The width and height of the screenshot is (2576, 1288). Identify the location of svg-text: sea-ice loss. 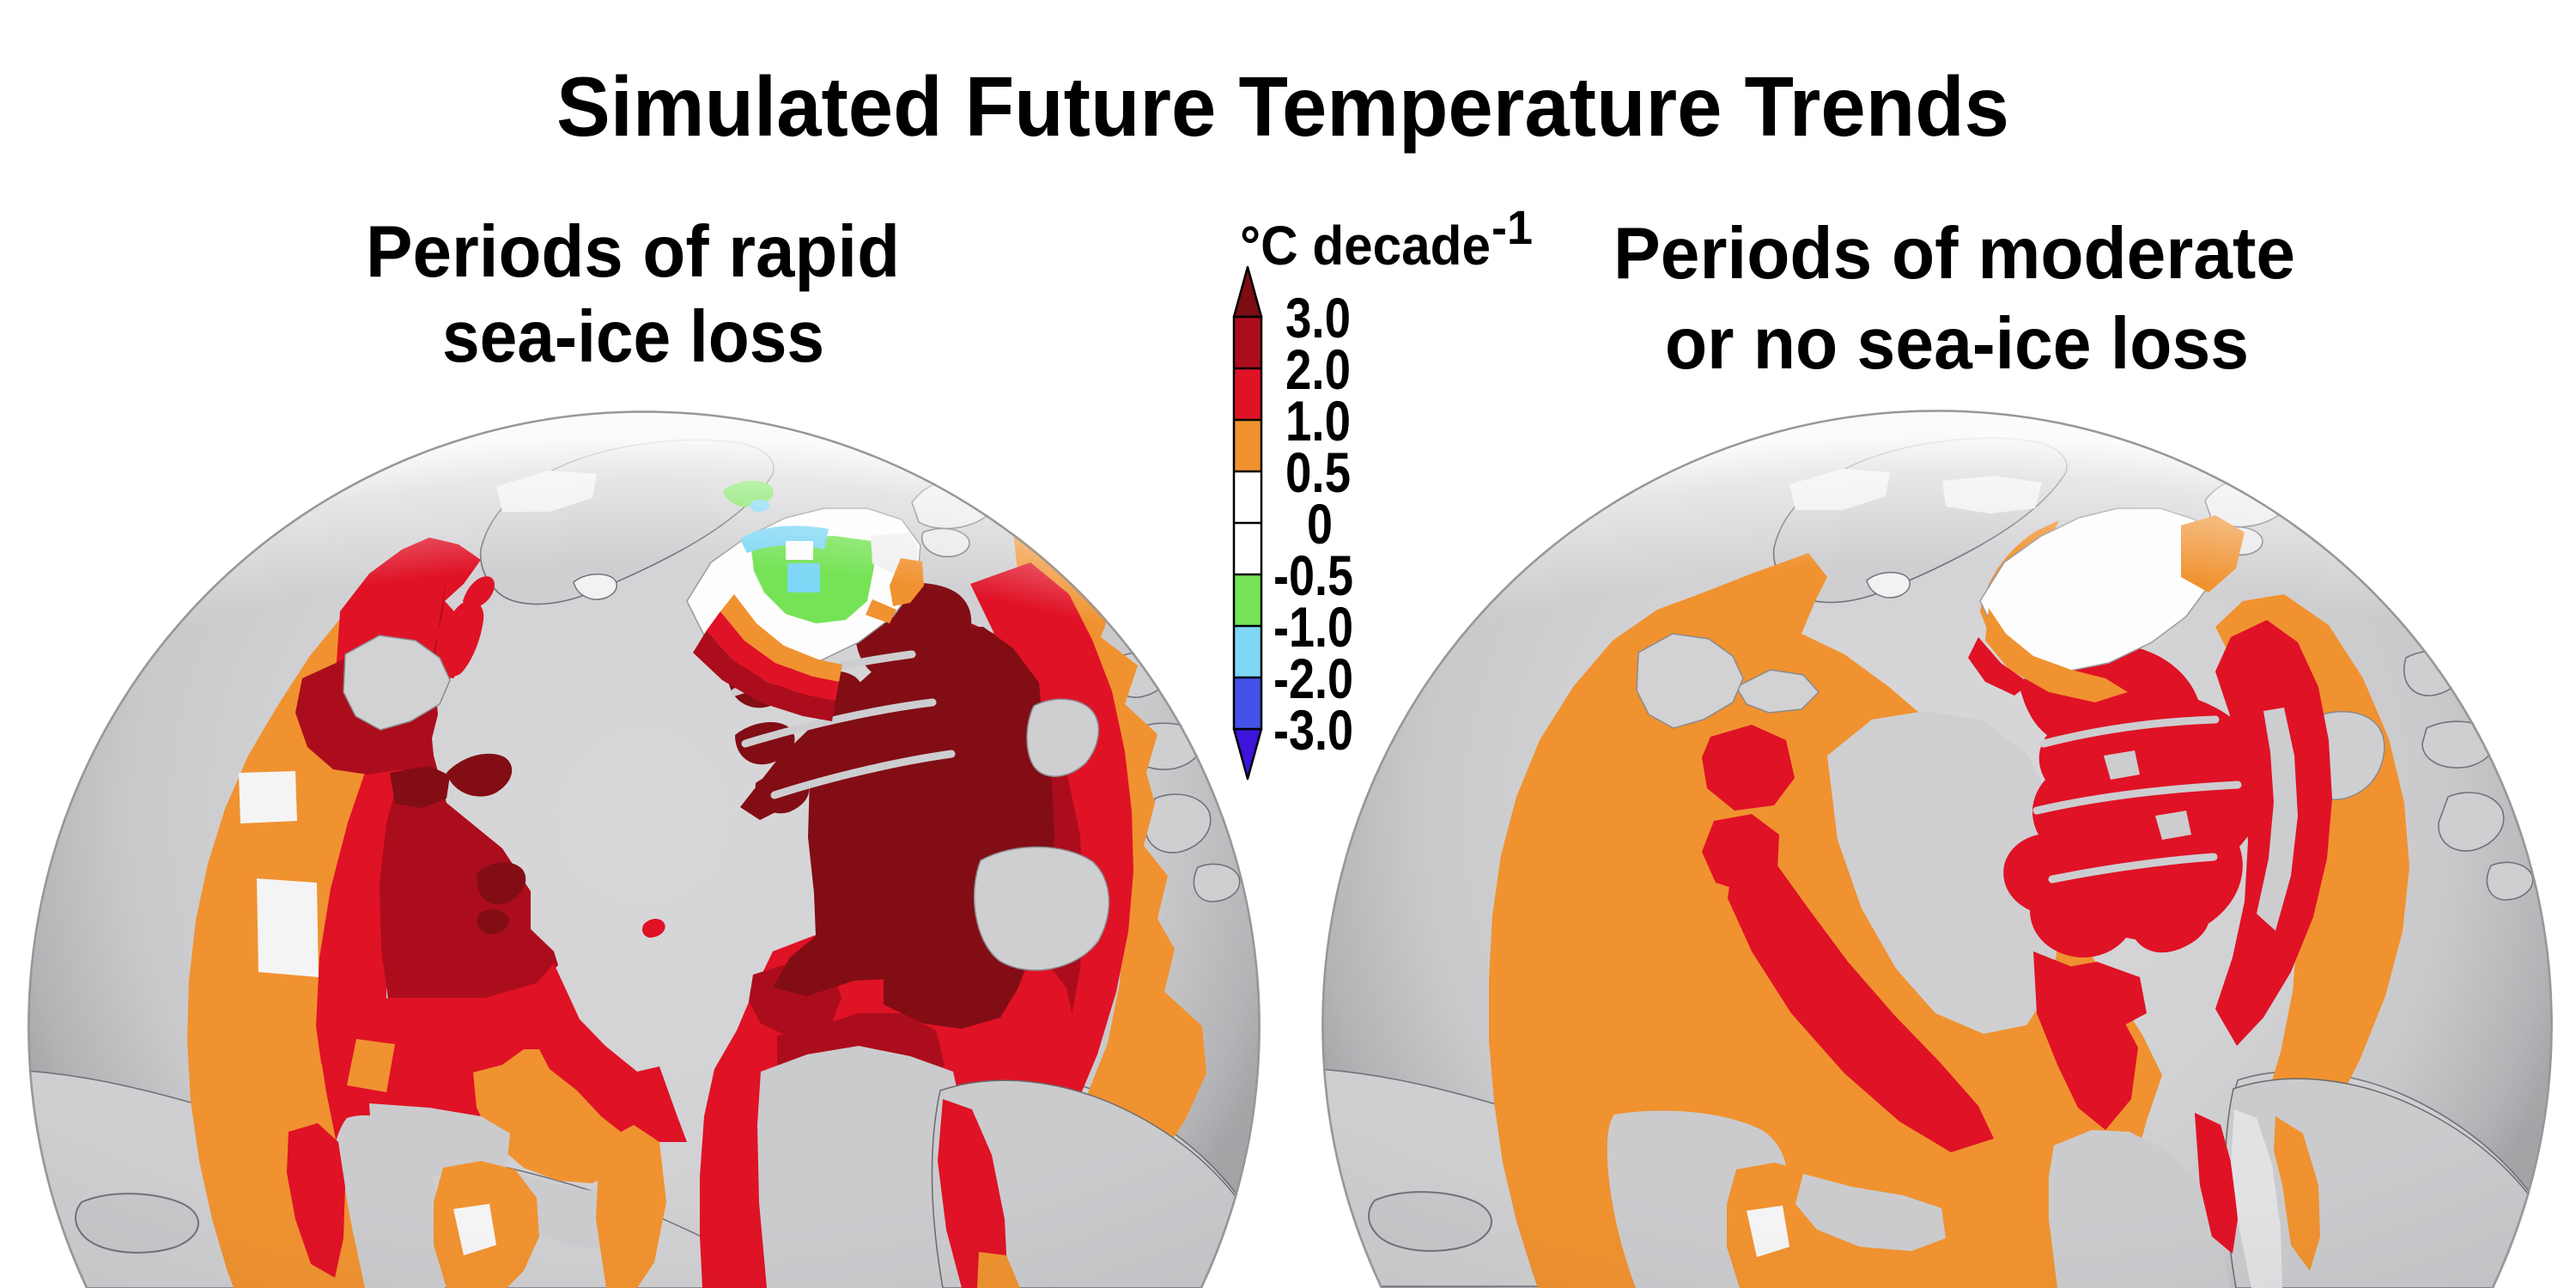
(633, 337).